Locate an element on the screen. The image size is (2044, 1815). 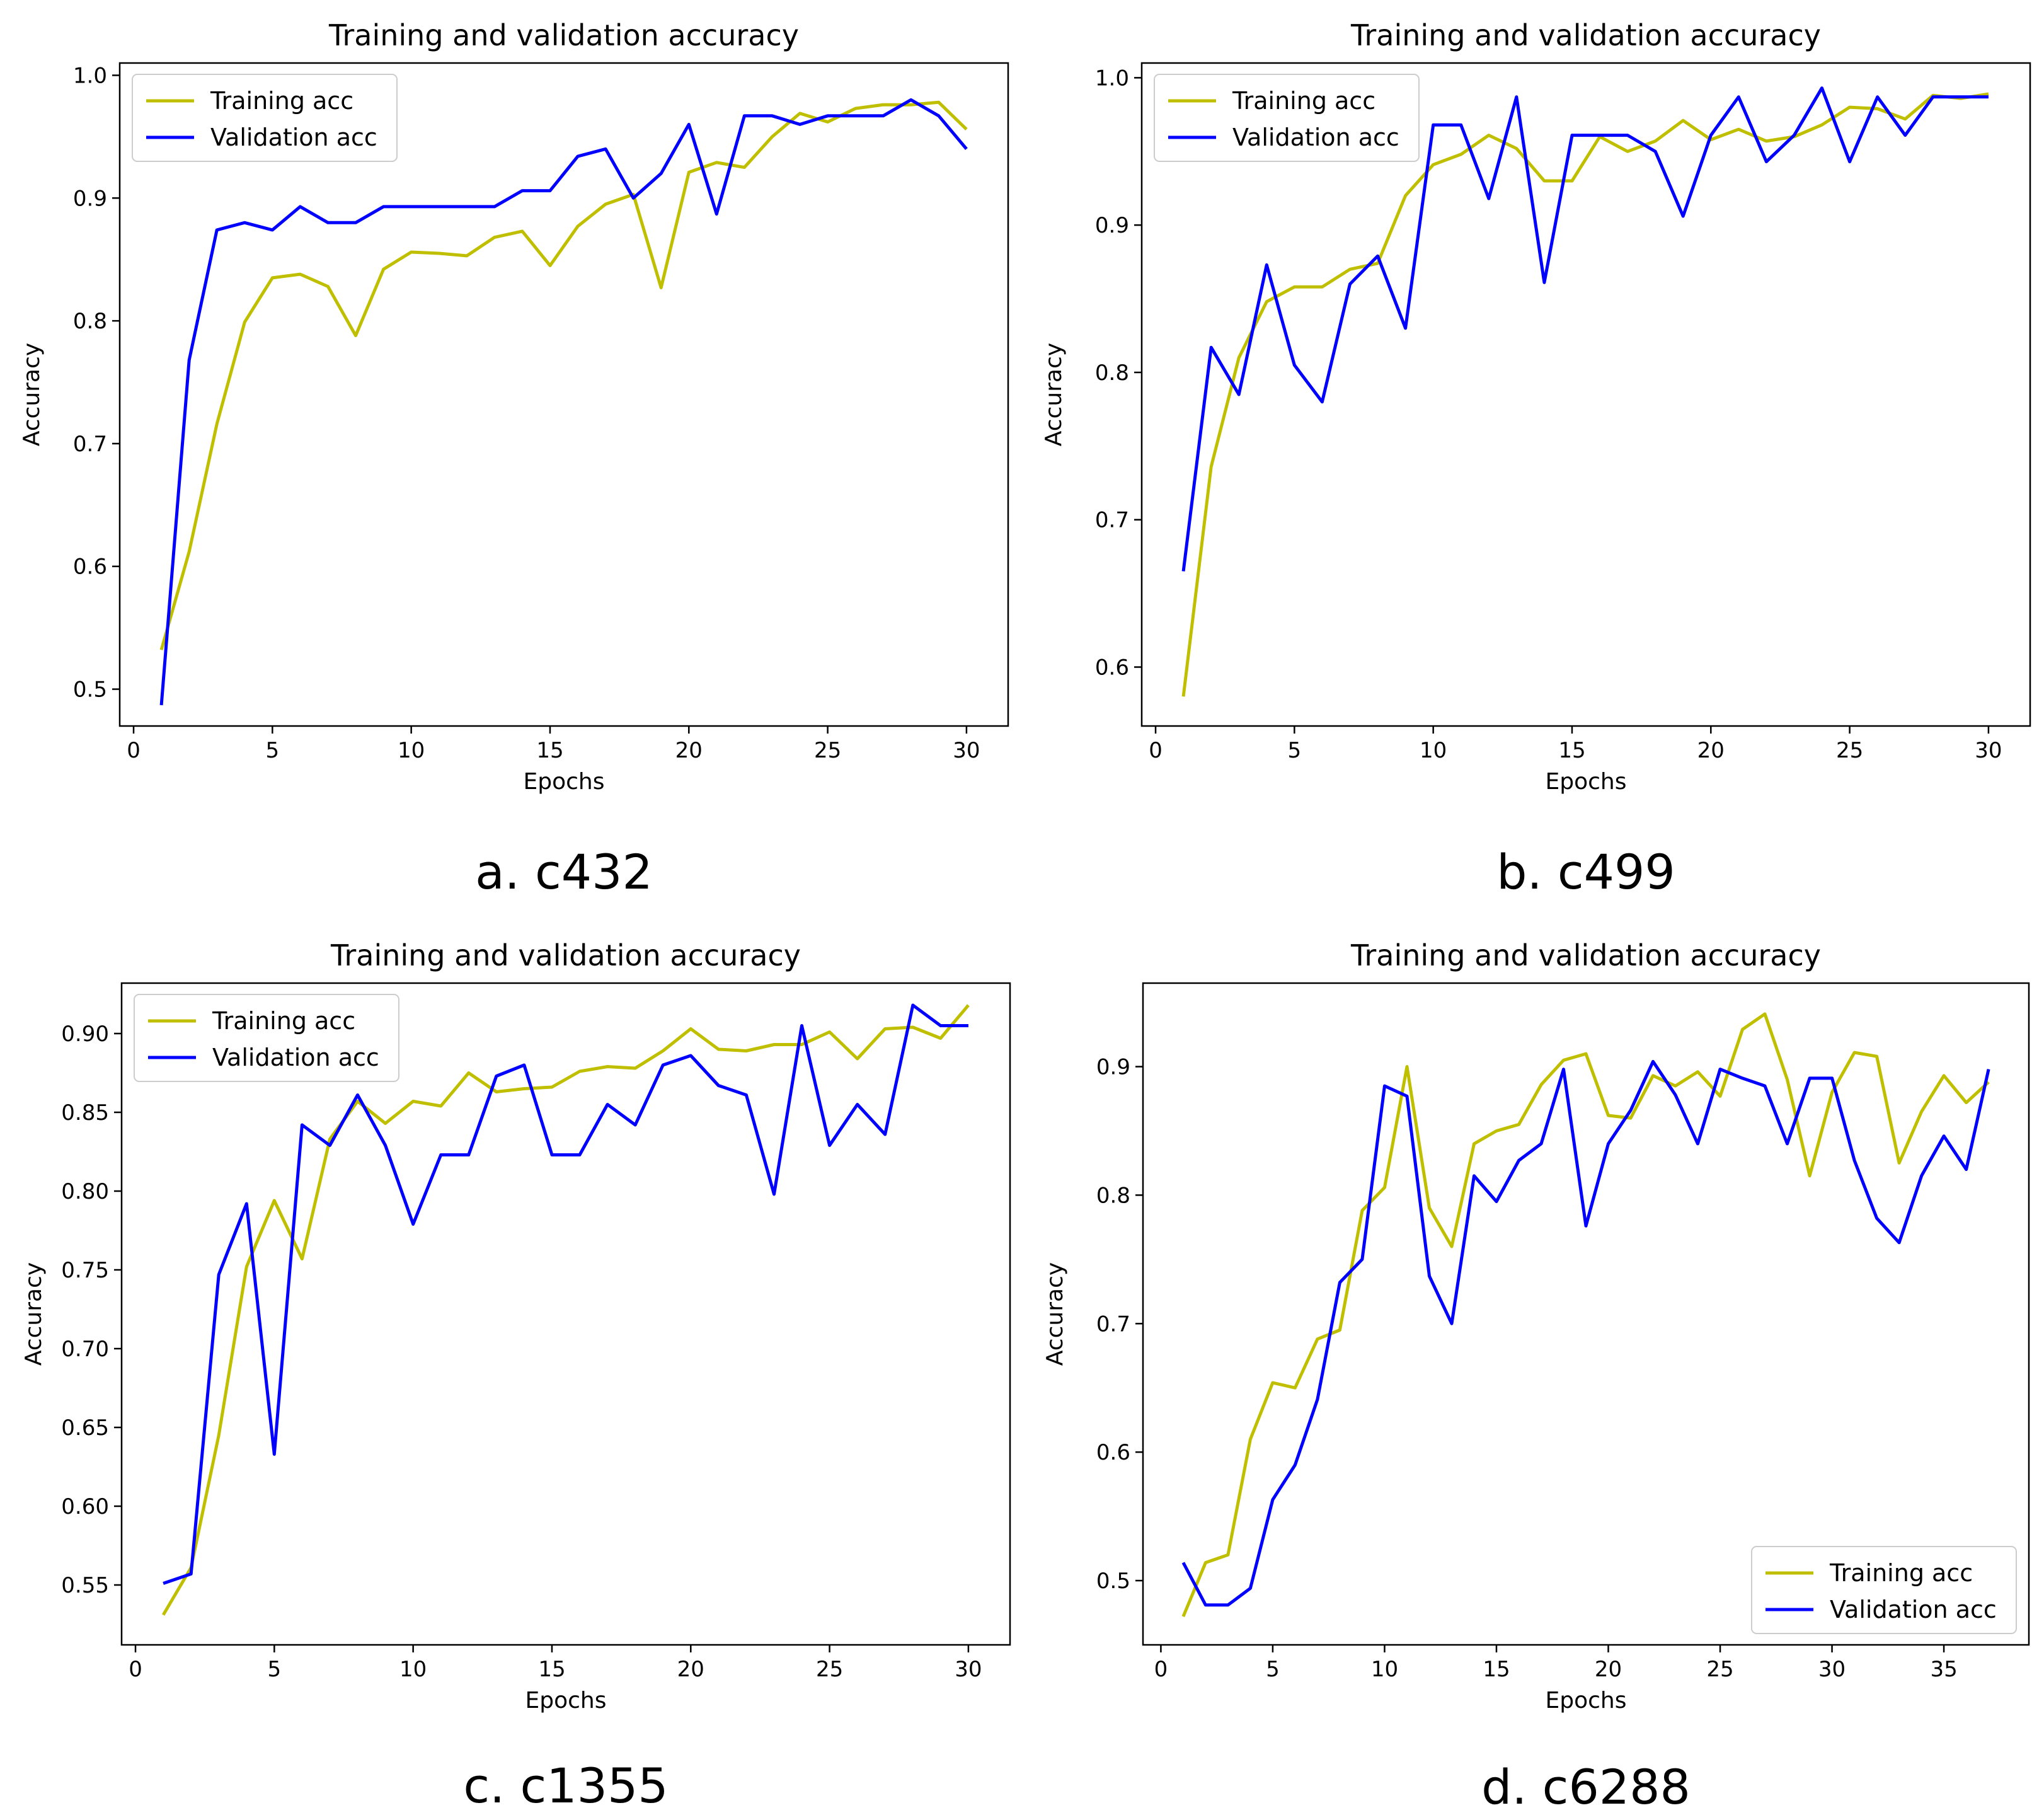
chart-caption: a. c432 is located at coordinates (564, 872).